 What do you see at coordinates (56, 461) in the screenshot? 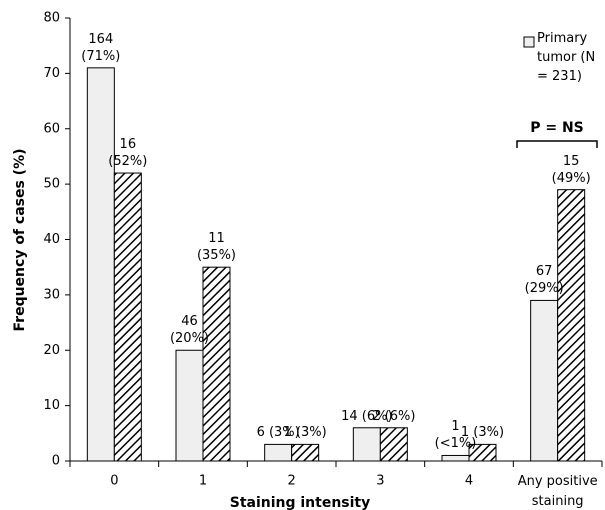
I see `y-tick-label: 0` at bounding box center [56, 461].